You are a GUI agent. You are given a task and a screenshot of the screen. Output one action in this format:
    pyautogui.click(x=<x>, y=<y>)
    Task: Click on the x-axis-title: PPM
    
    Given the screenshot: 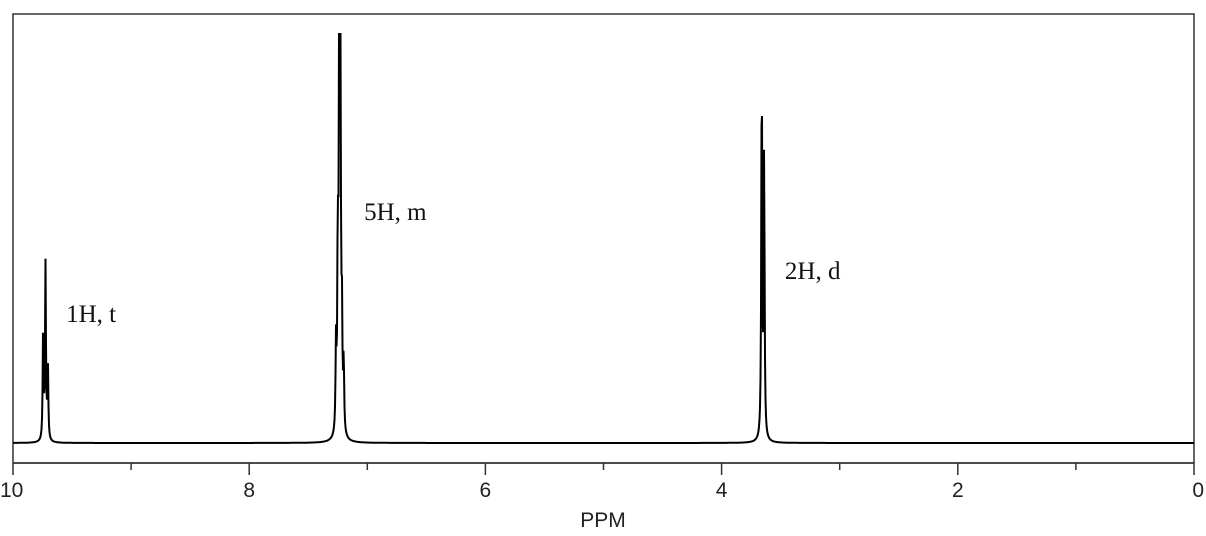 What is the action you would take?
    pyautogui.click(x=603, y=520)
    